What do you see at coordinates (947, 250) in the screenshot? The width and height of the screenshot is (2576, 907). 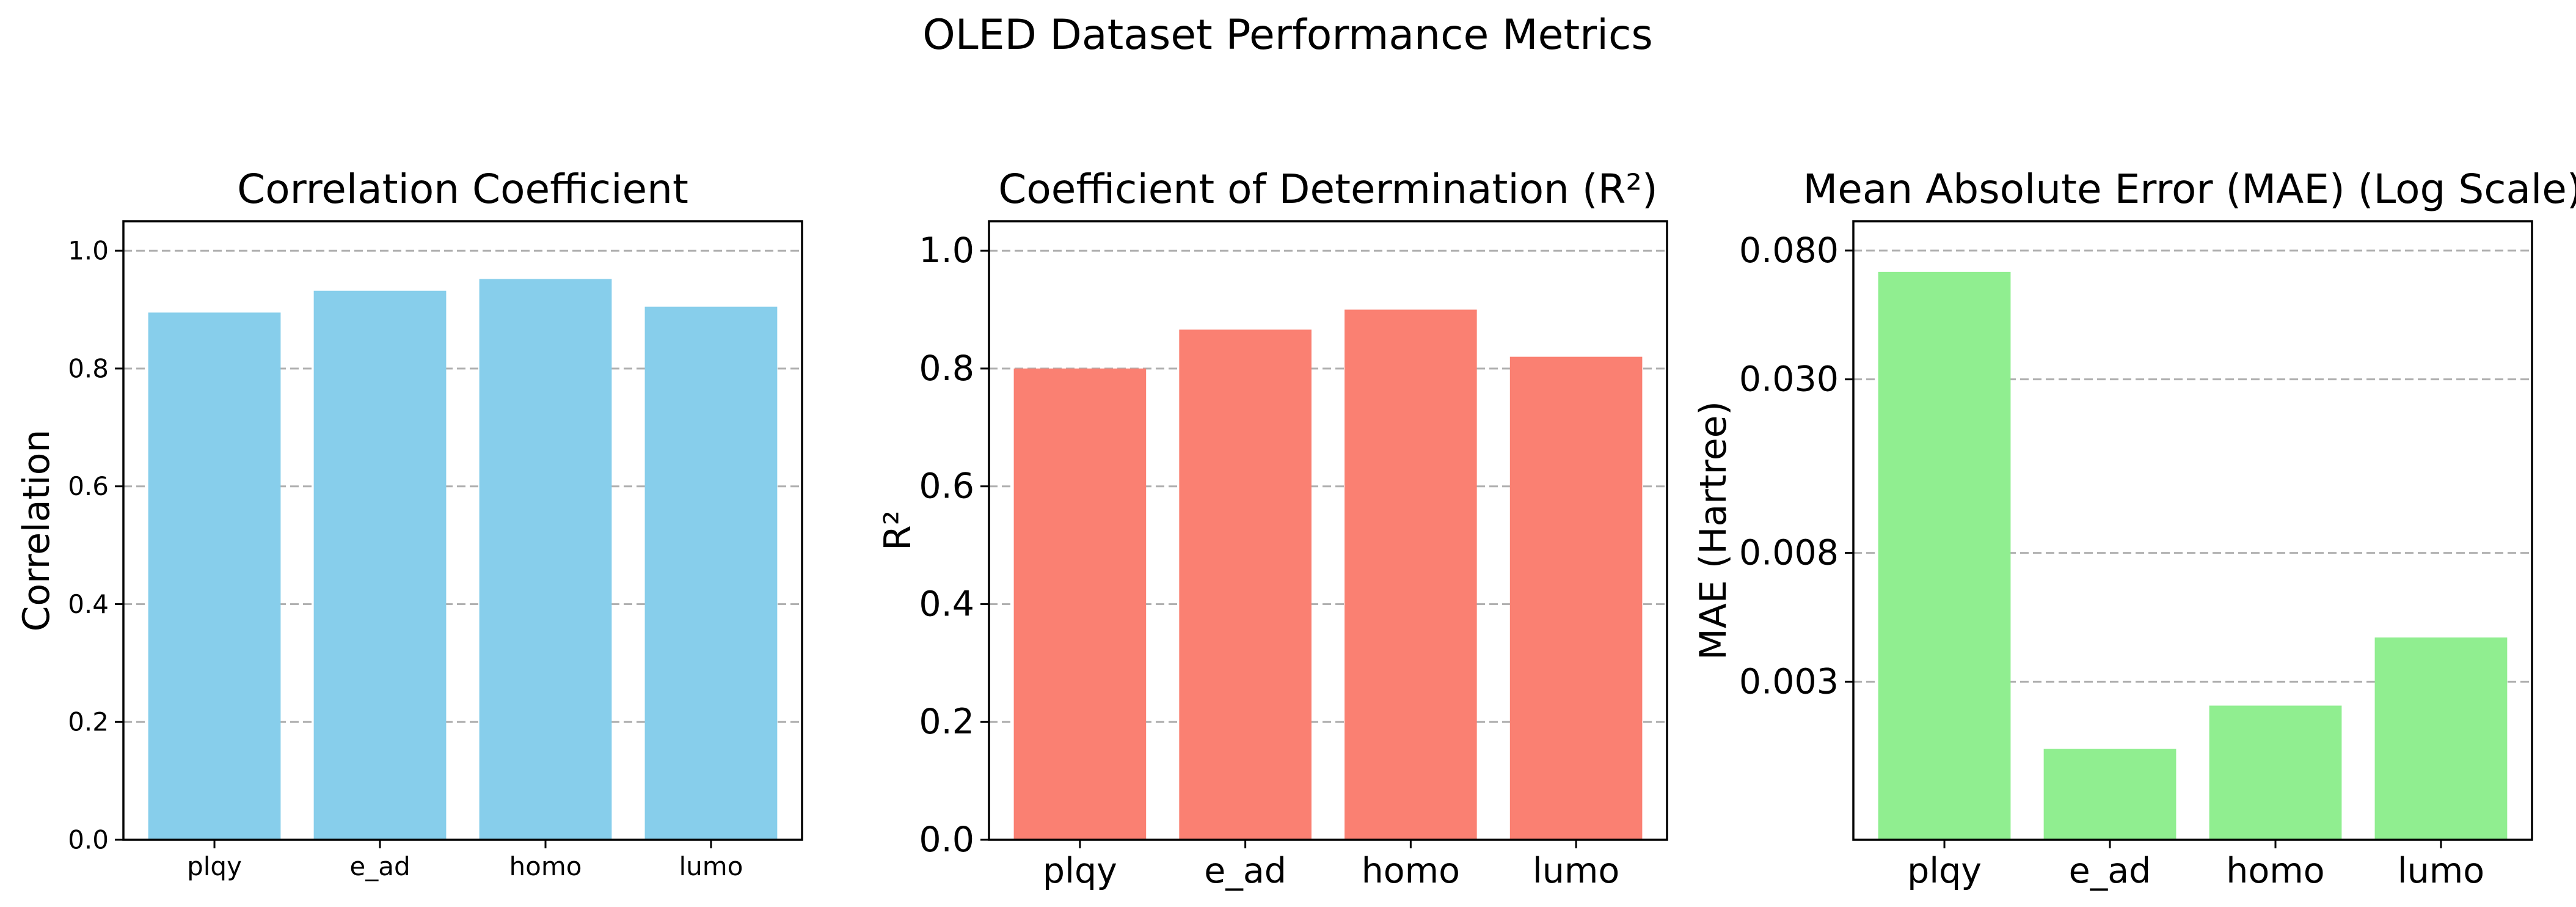 I see `r2-ytick-label: 1.0` at bounding box center [947, 250].